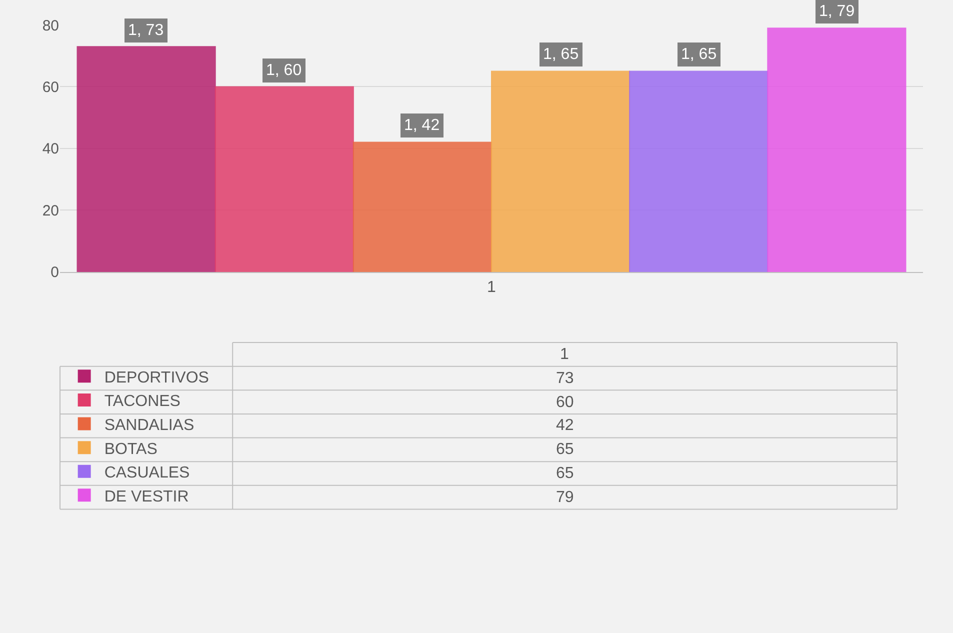 The height and width of the screenshot is (633, 953). I want to click on text: 79, so click(565, 497).